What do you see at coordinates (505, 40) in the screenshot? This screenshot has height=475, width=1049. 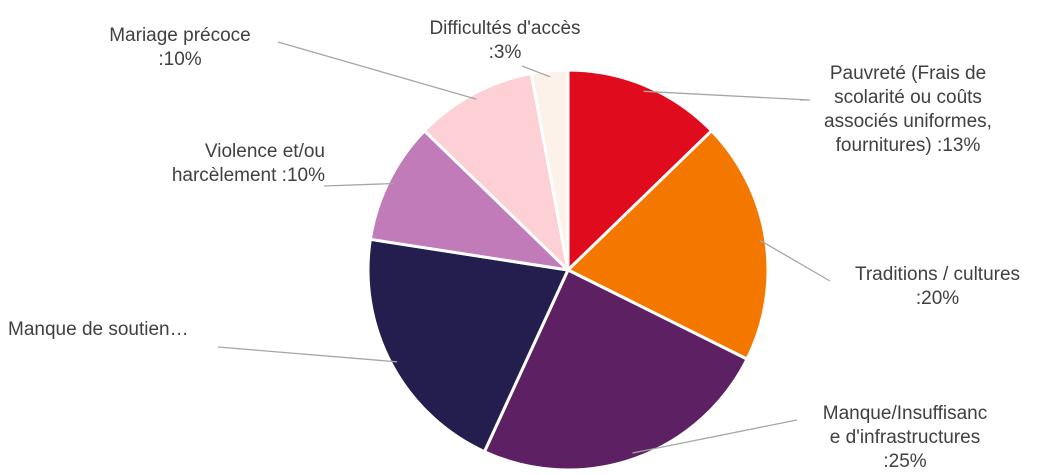 I see `slice-label-difficultes: Difficultés d'accès :3%` at bounding box center [505, 40].